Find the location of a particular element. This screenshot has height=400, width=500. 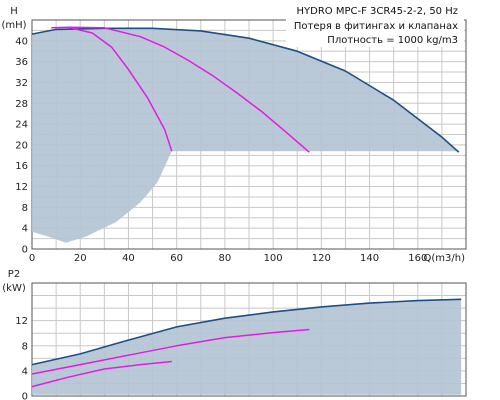

header-title: HYDRO MPC-F 3CR45-2-2, 50 Hz is located at coordinates (378, 11).